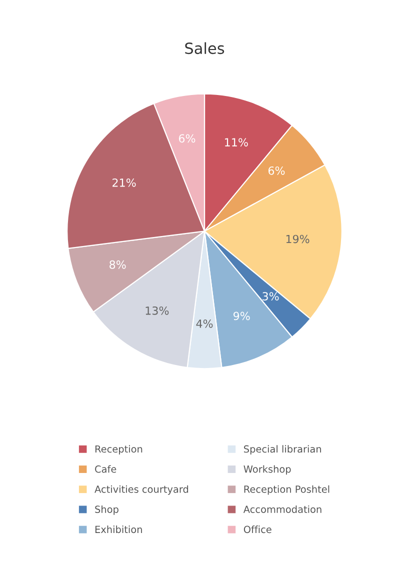 The height and width of the screenshot is (578, 409). I want to click on data-label: 21%, so click(124, 182).